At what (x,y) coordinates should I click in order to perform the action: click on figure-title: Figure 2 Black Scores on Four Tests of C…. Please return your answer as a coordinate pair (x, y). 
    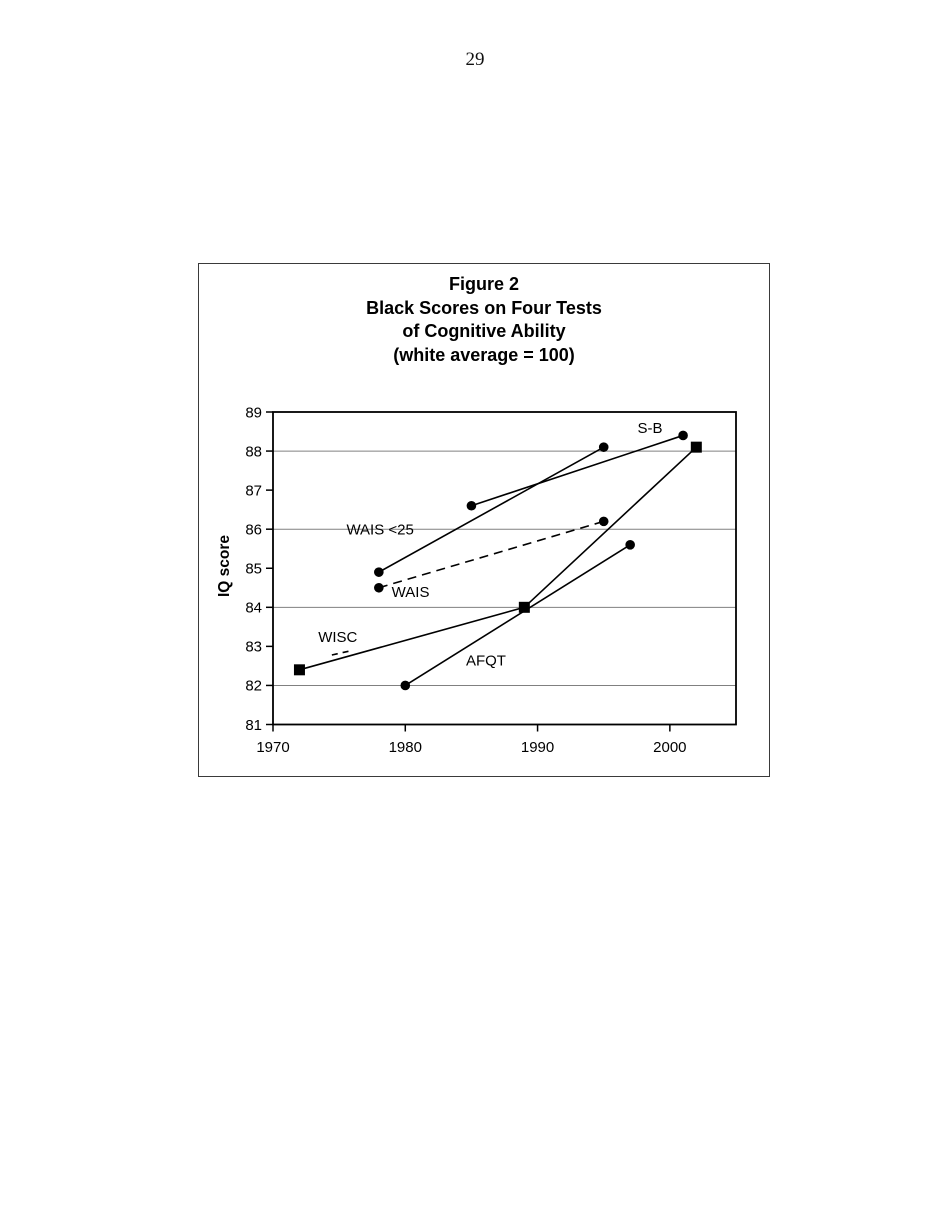
    Looking at the image, I should click on (484, 320).